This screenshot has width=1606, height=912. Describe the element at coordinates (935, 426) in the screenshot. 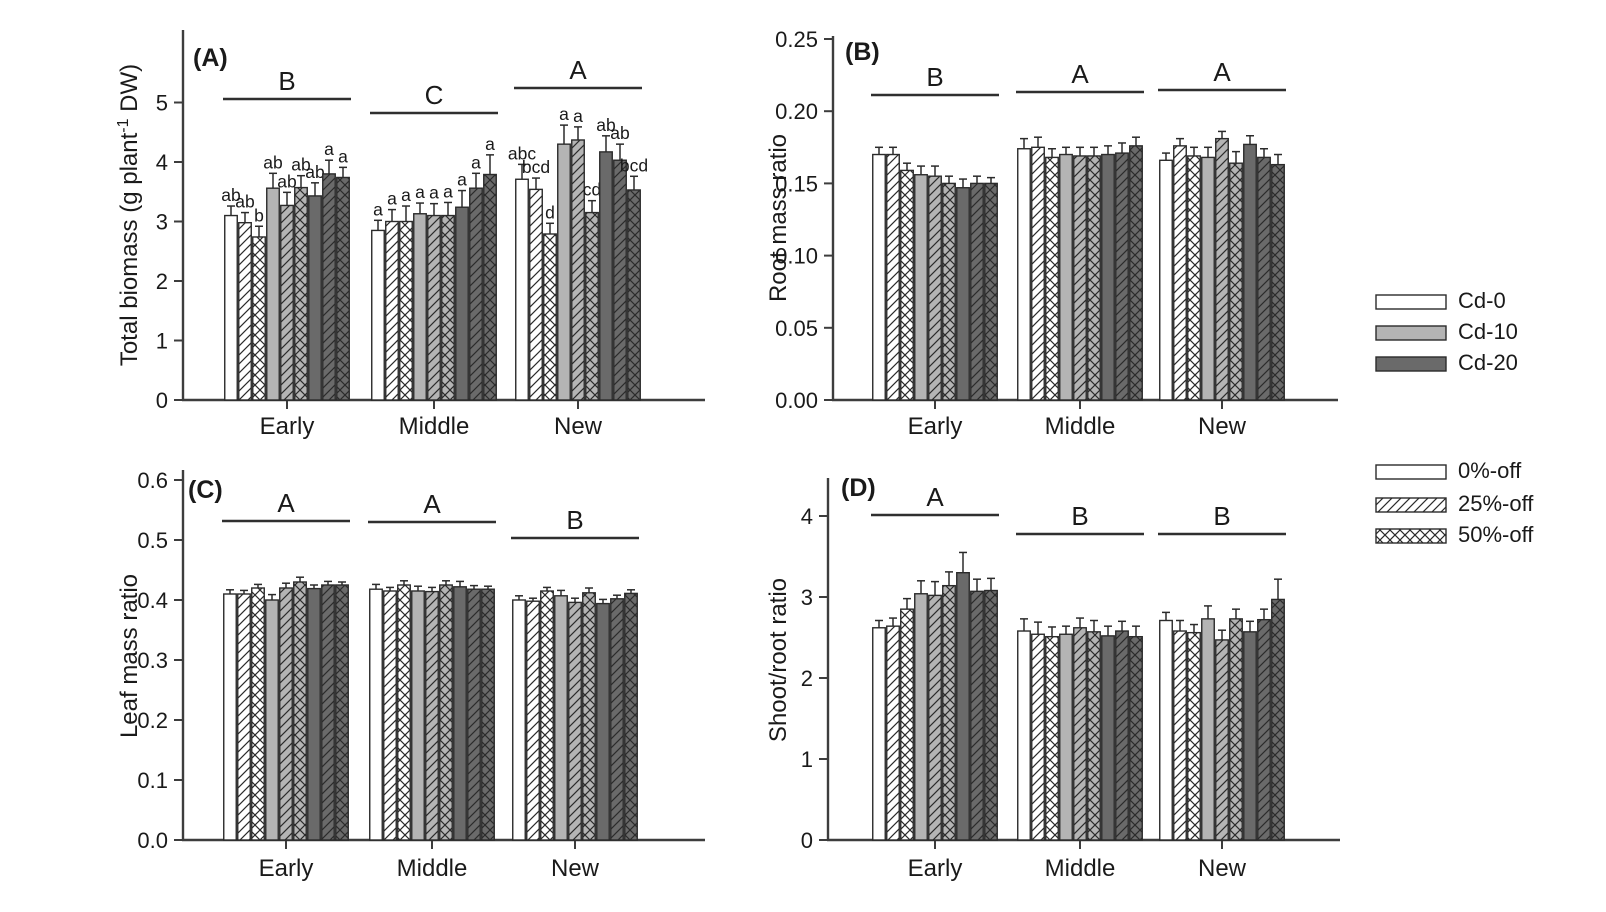

I see `category-label-B-Early: Early` at that location.